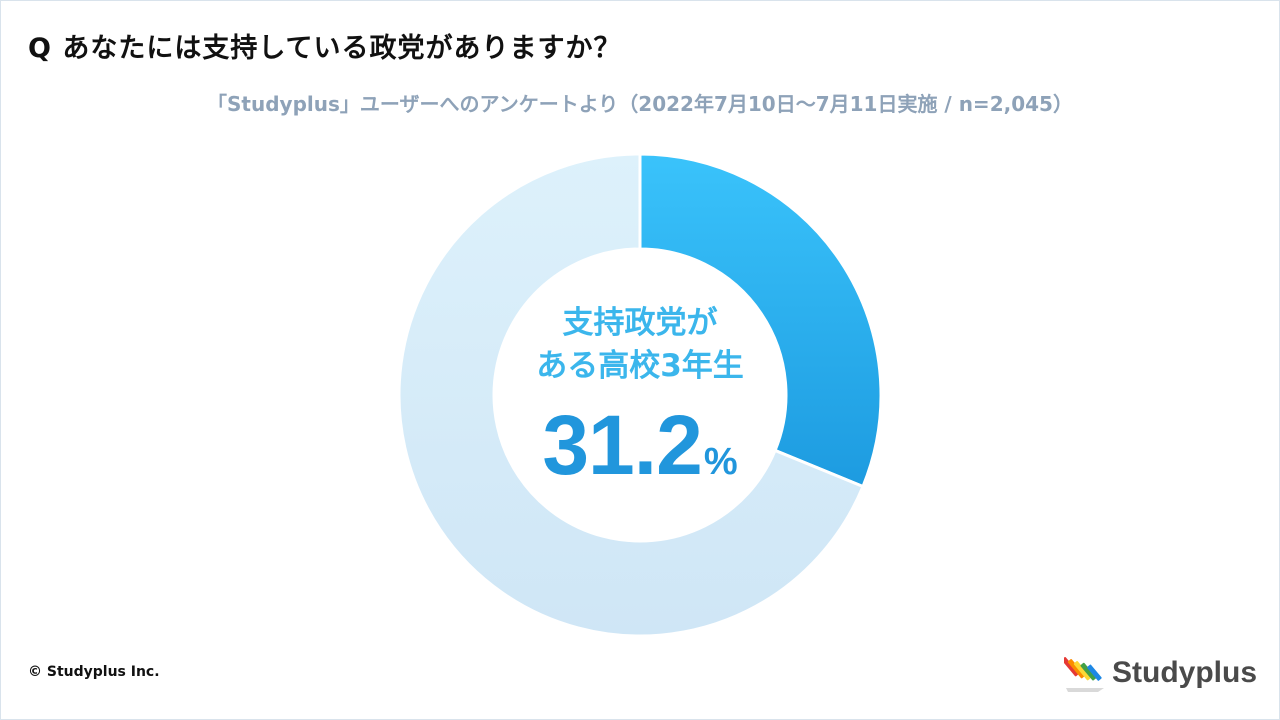  I want to click on question-title: Q あなたには支持している政党がありますか？, so click(325, 48).